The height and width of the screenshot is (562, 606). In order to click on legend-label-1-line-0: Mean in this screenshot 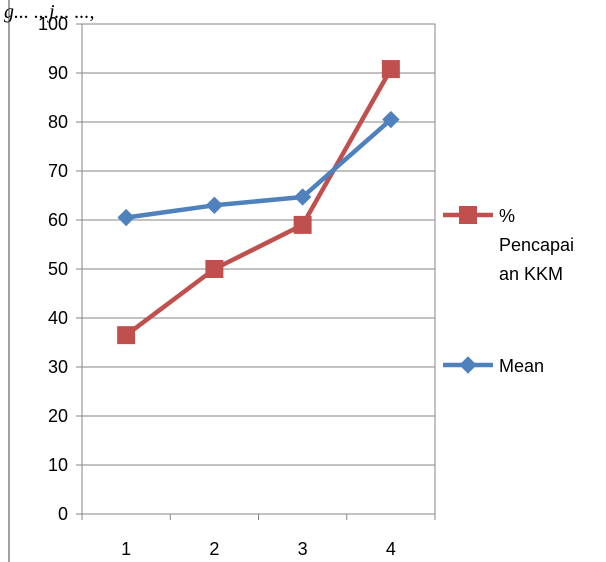, I will do `click(521, 366)`.